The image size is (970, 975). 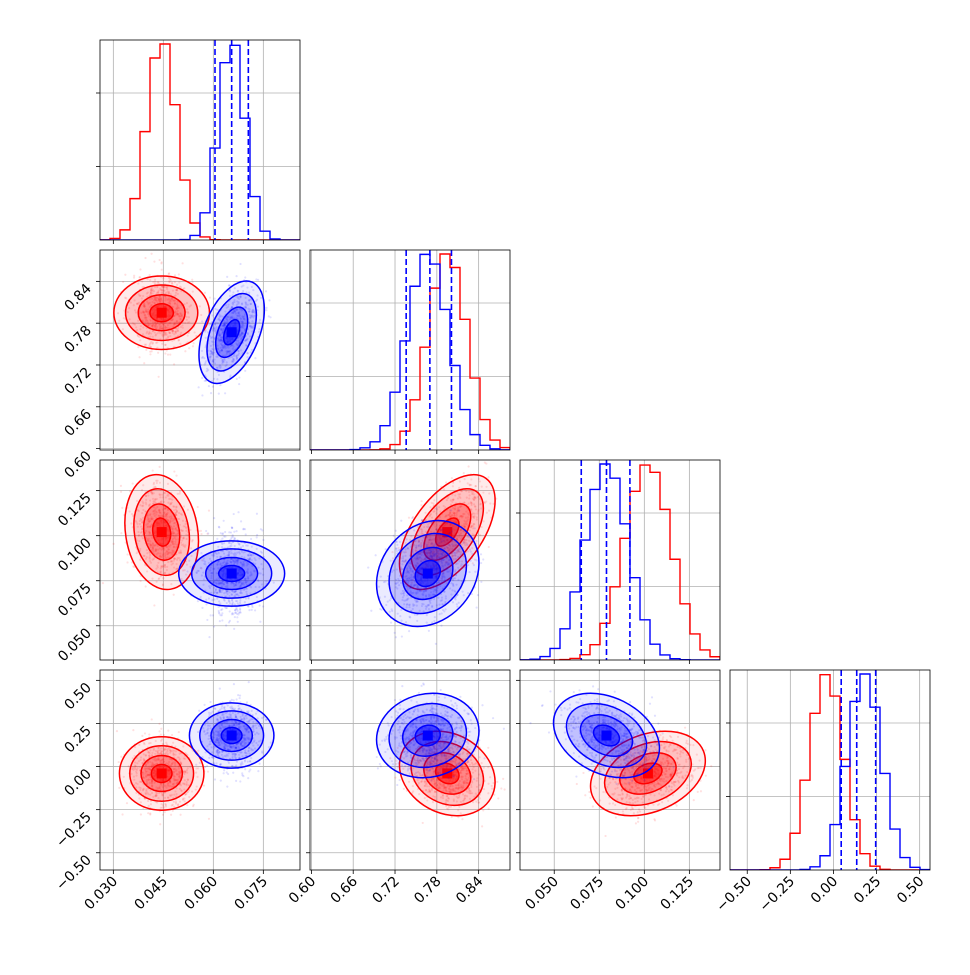 What do you see at coordinates (75, 510) in the screenshot?
I see `y-tick-label: 0.125` at bounding box center [75, 510].